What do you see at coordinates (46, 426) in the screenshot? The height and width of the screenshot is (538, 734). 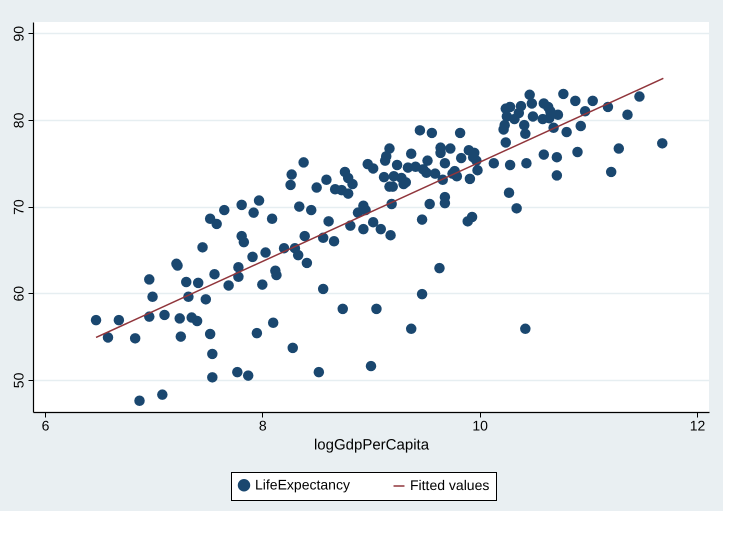 I see `x-tick-label: 6` at bounding box center [46, 426].